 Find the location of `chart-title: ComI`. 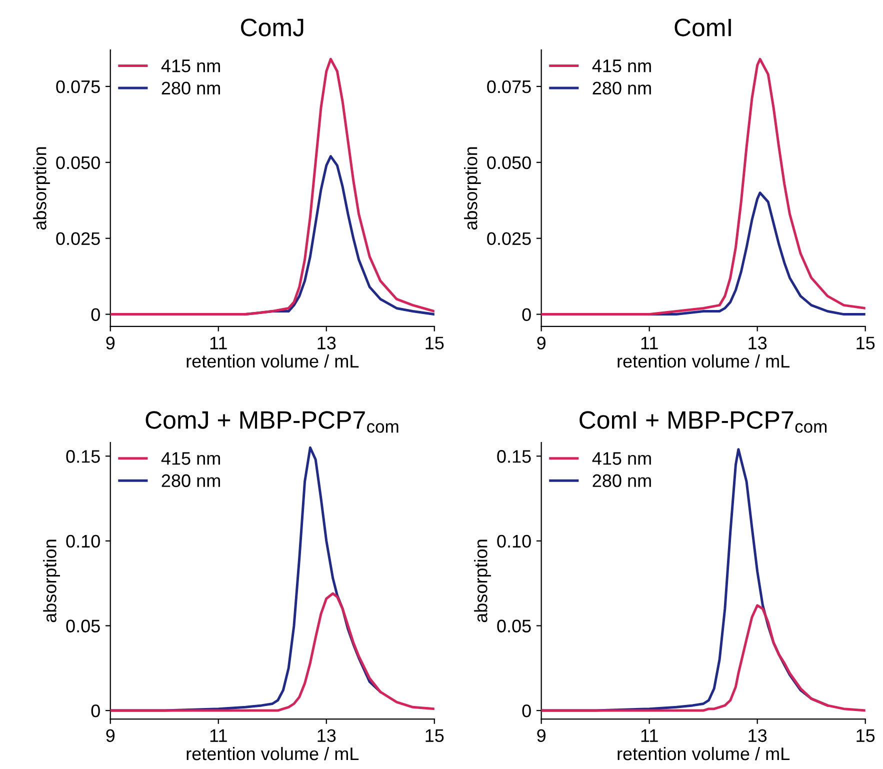

chart-title: ComI is located at coordinates (702, 27).